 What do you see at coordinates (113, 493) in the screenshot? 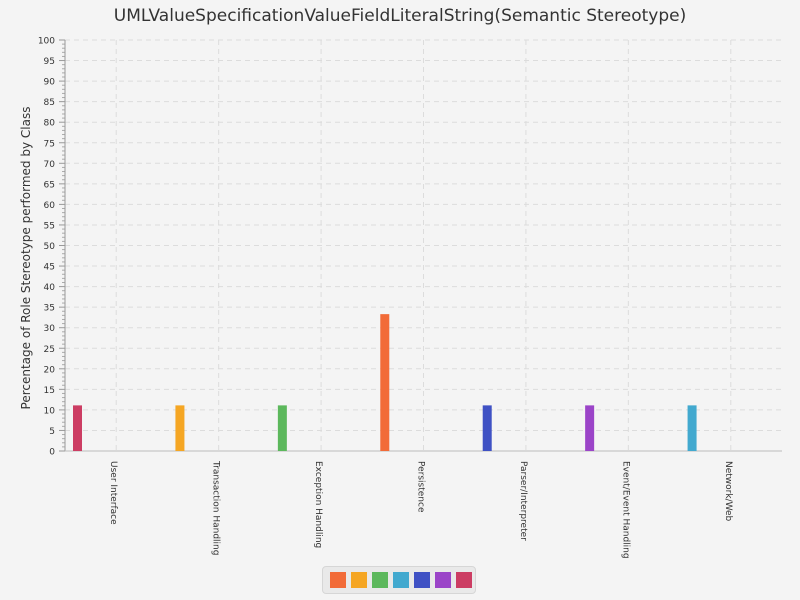
I see `x-tick-label: User Interface` at bounding box center [113, 493].